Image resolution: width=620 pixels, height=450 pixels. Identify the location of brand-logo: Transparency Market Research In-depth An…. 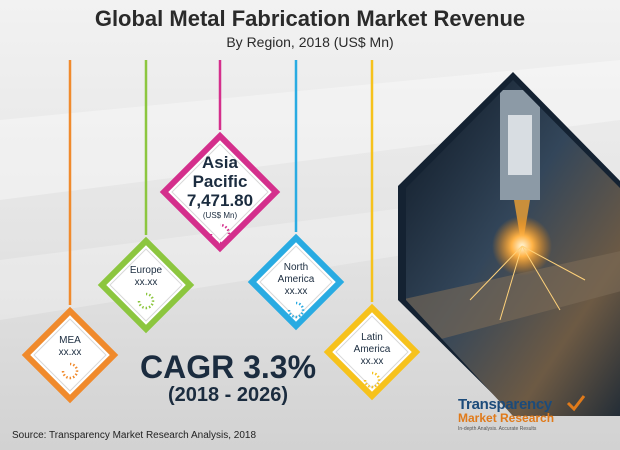
(533, 414).